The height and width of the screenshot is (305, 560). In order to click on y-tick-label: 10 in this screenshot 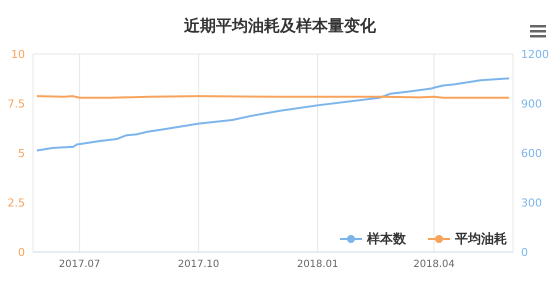, I will do `click(18, 54)`.